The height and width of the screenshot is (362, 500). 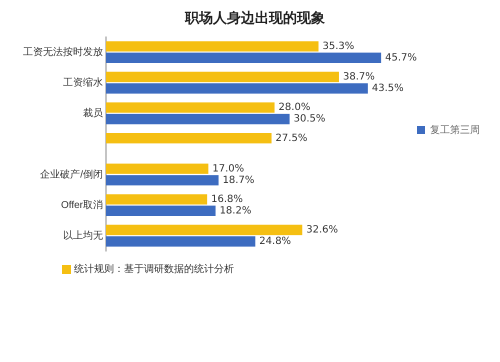 I want to click on data-label: 24.8%, so click(x=275, y=242).